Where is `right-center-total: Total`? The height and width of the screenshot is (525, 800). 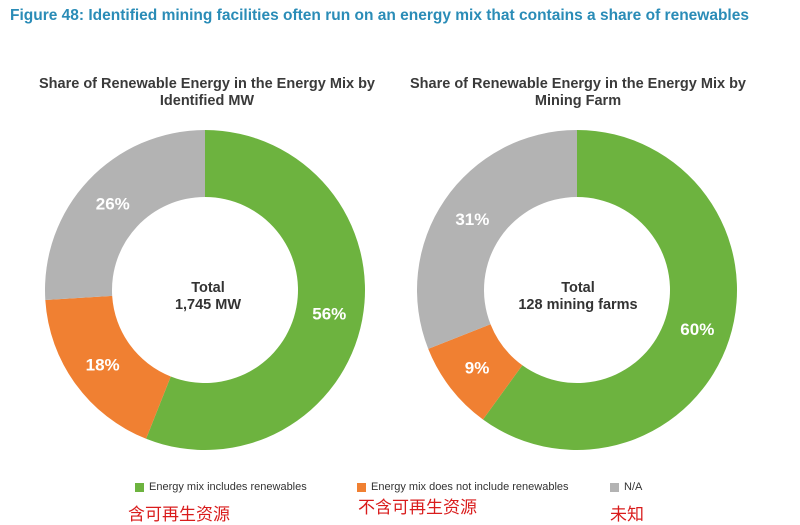
right-center-total: Total is located at coordinates (578, 288).